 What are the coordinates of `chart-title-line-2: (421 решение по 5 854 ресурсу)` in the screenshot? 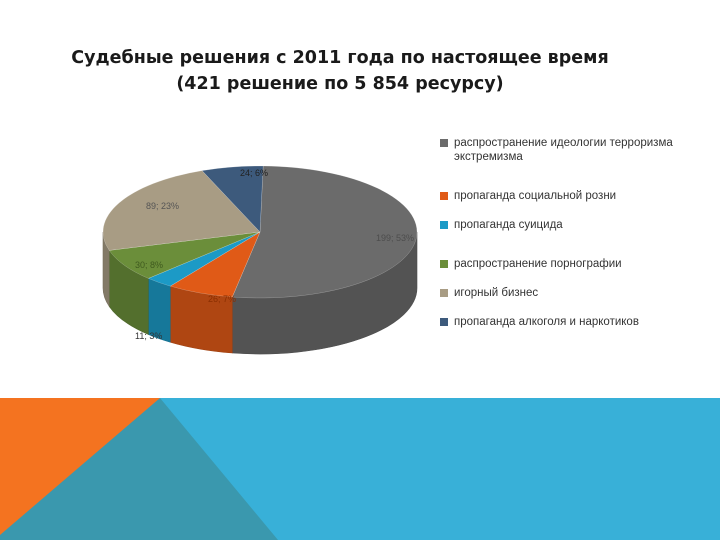 It's located at (340, 84).